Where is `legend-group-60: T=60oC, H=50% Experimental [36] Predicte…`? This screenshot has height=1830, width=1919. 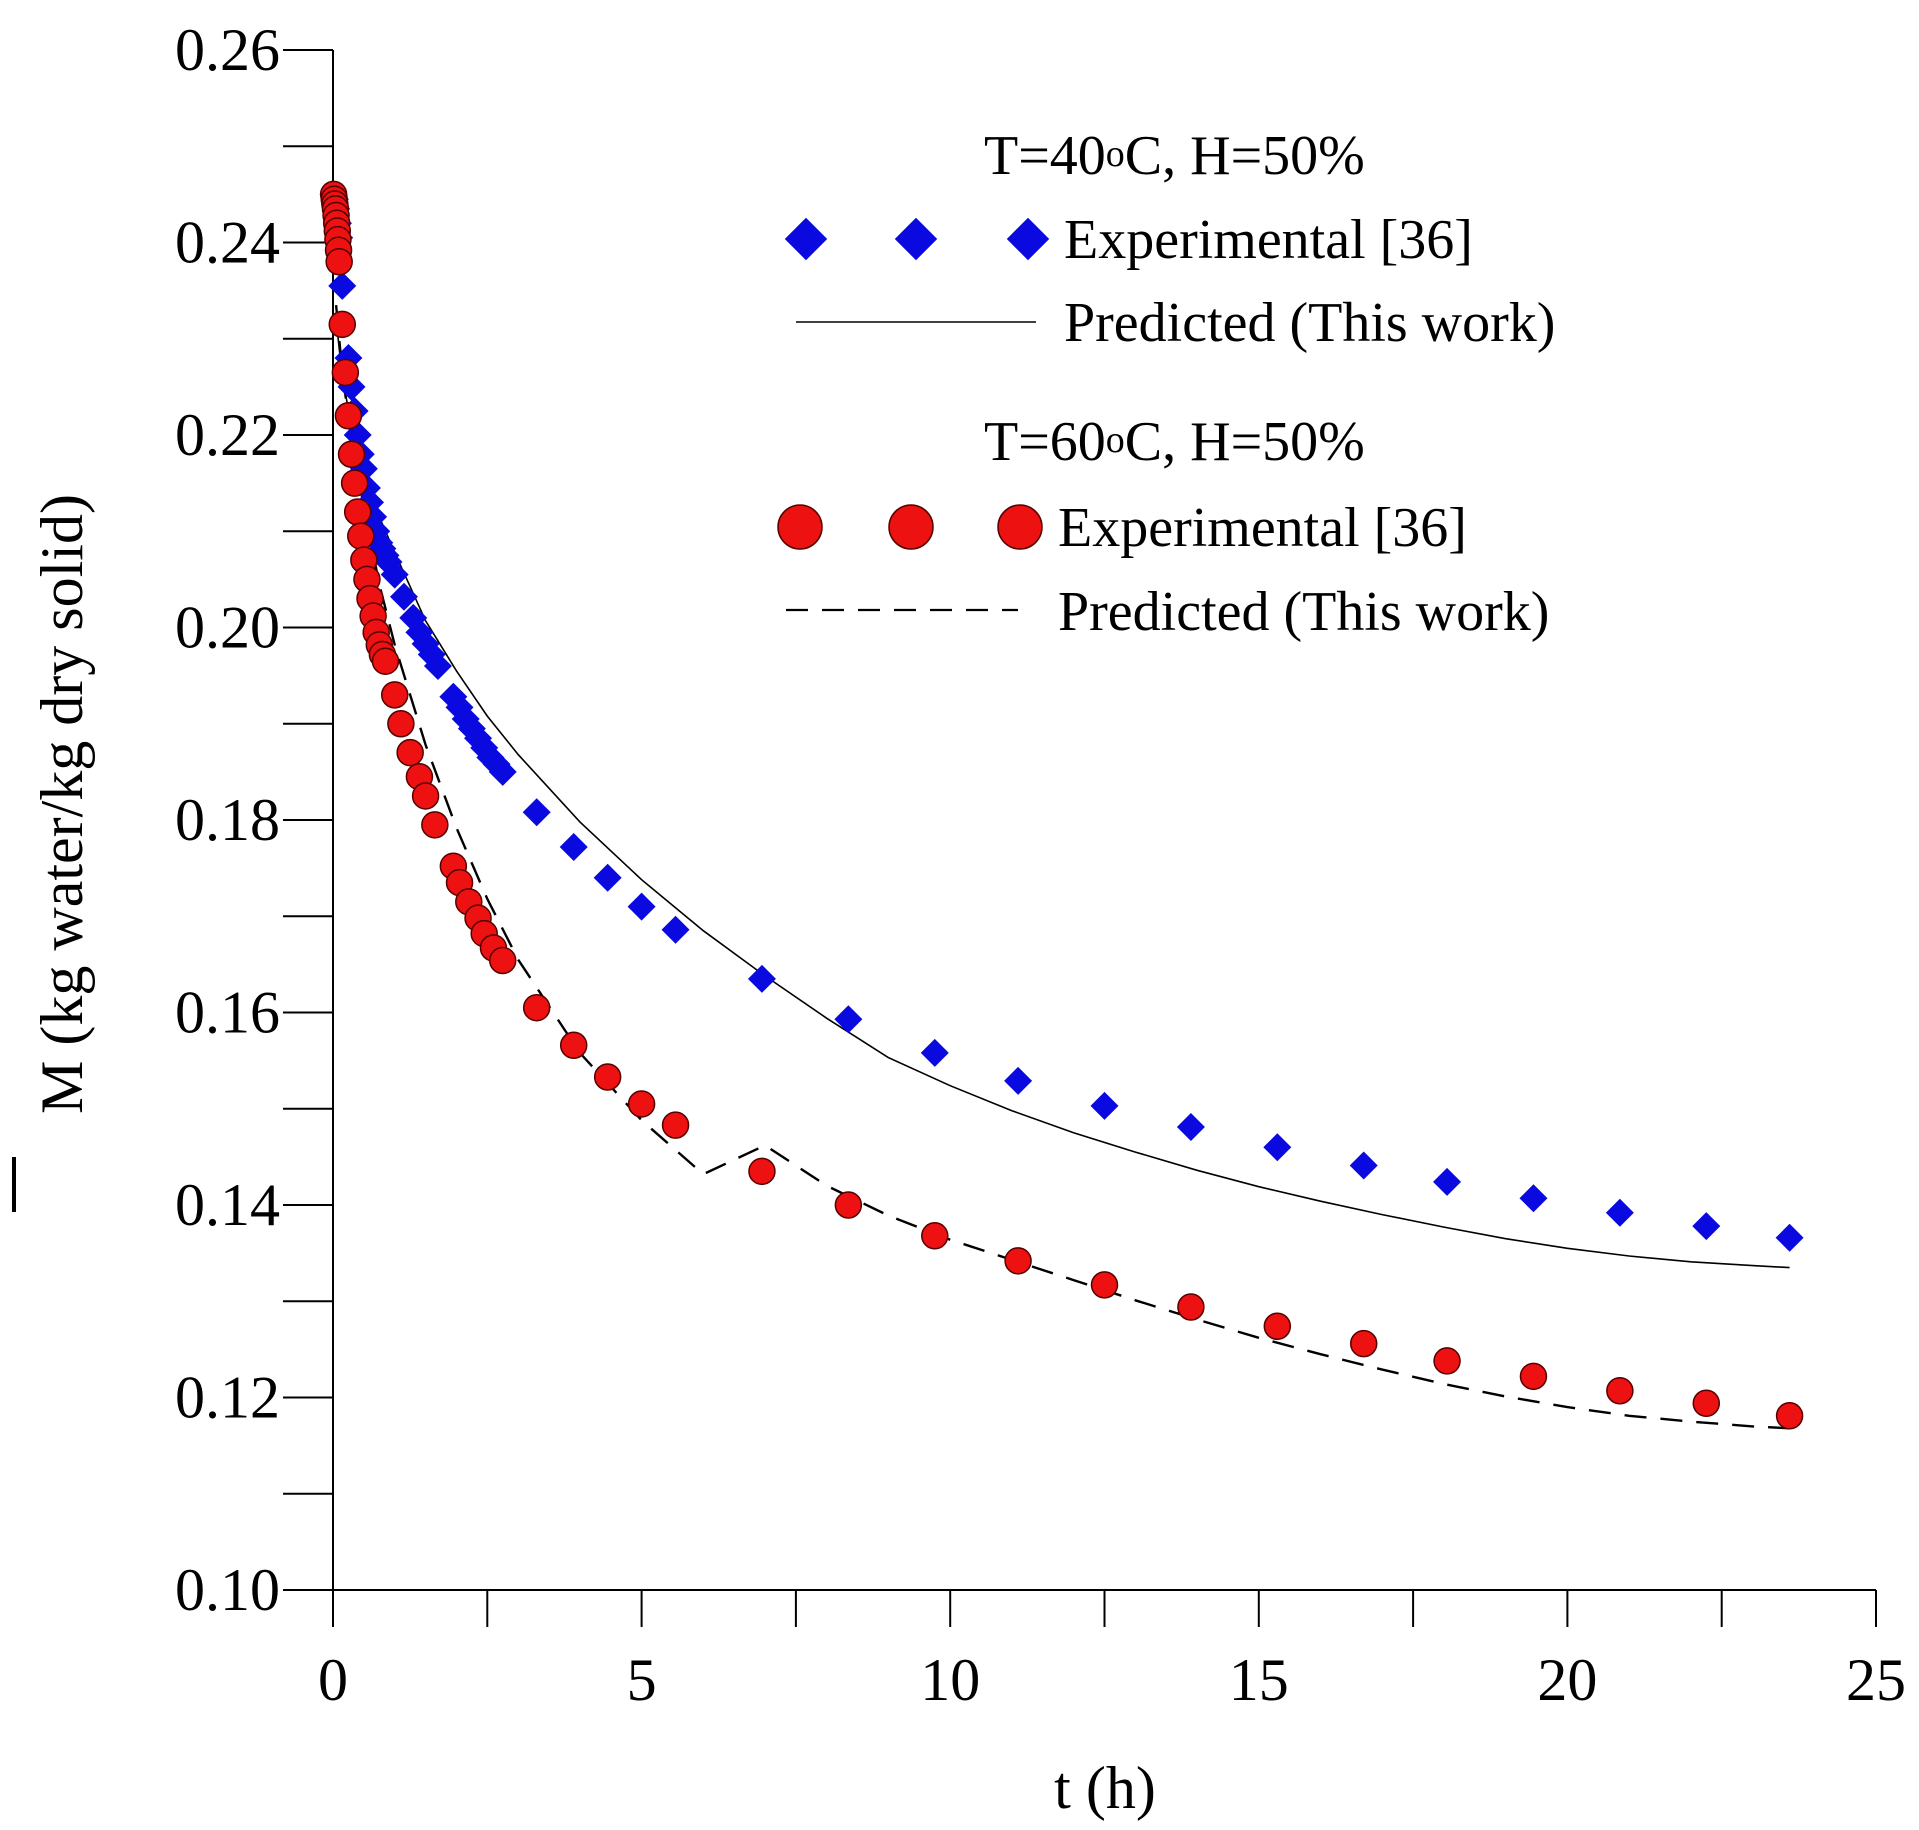
legend-group-60: T=60oC, H=50% Experimental [36] Predicte… is located at coordinates (1163, 527).